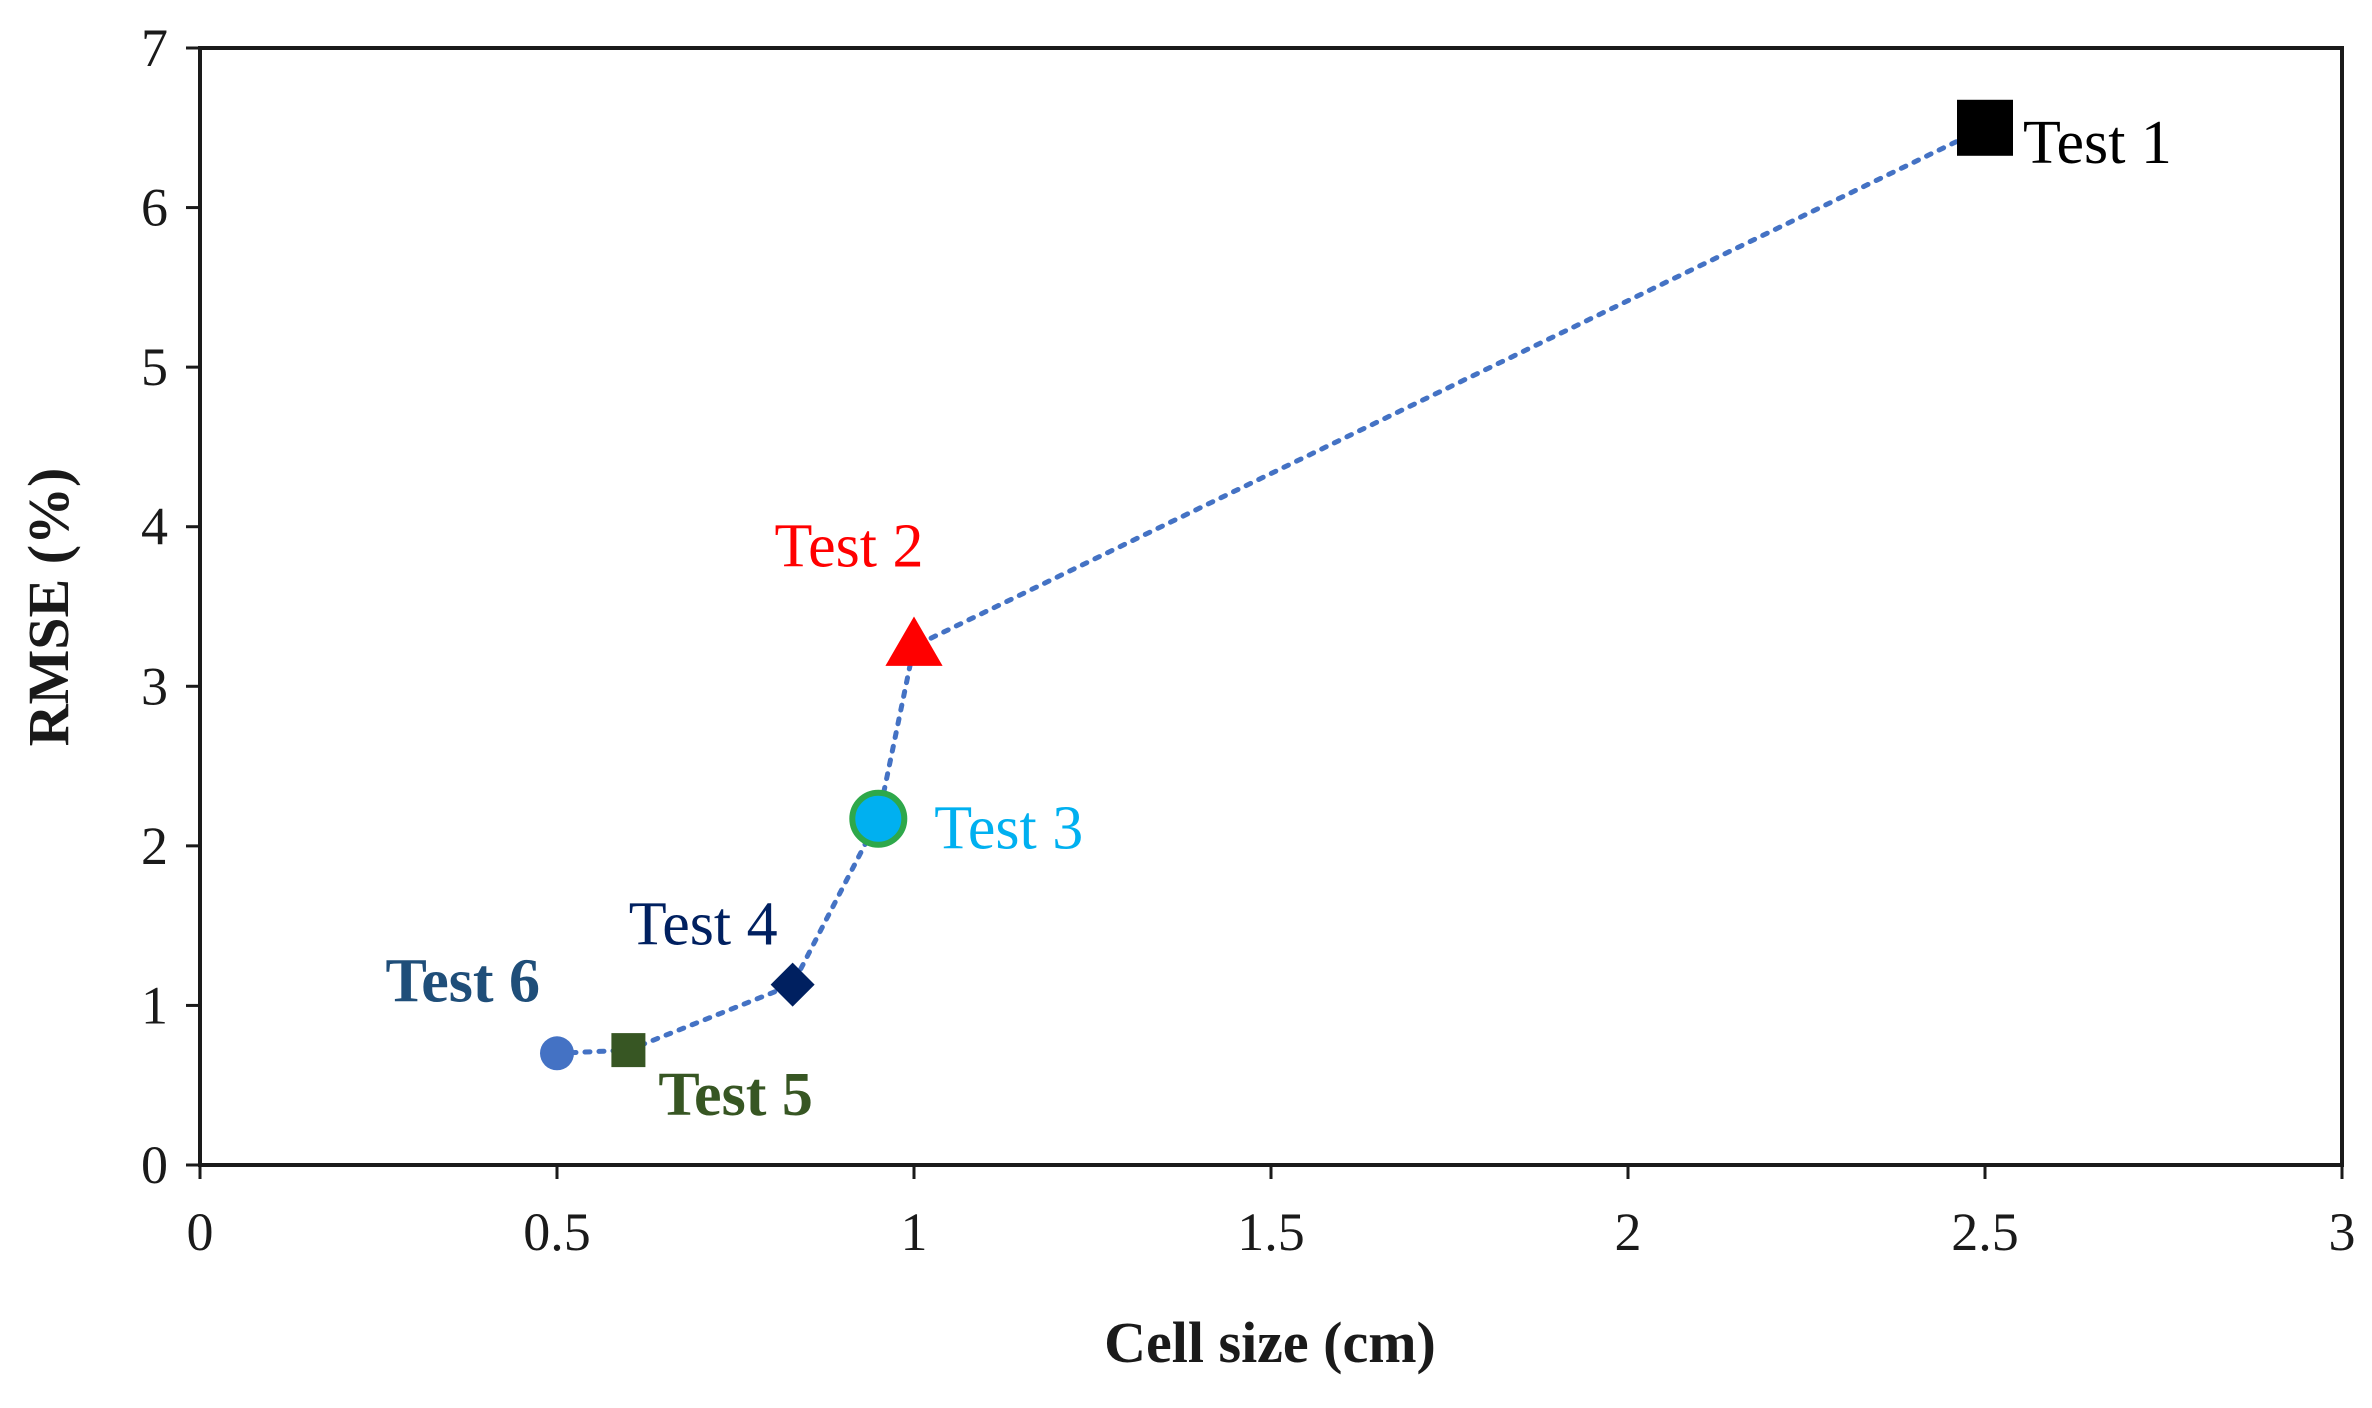 Image resolution: width=2372 pixels, height=1408 pixels. Describe the element at coordinates (154, 208) in the screenshot. I see `y-tick-label: 6` at that location.